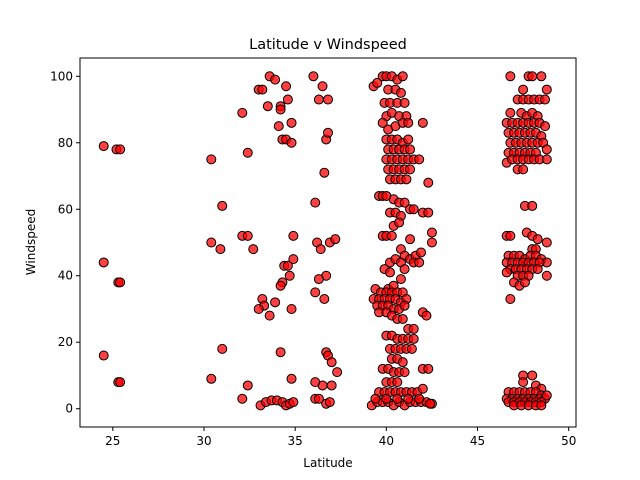 This screenshot has width=640, height=480. What do you see at coordinates (295, 441) in the screenshot?
I see `x-tick-label: 35` at bounding box center [295, 441].